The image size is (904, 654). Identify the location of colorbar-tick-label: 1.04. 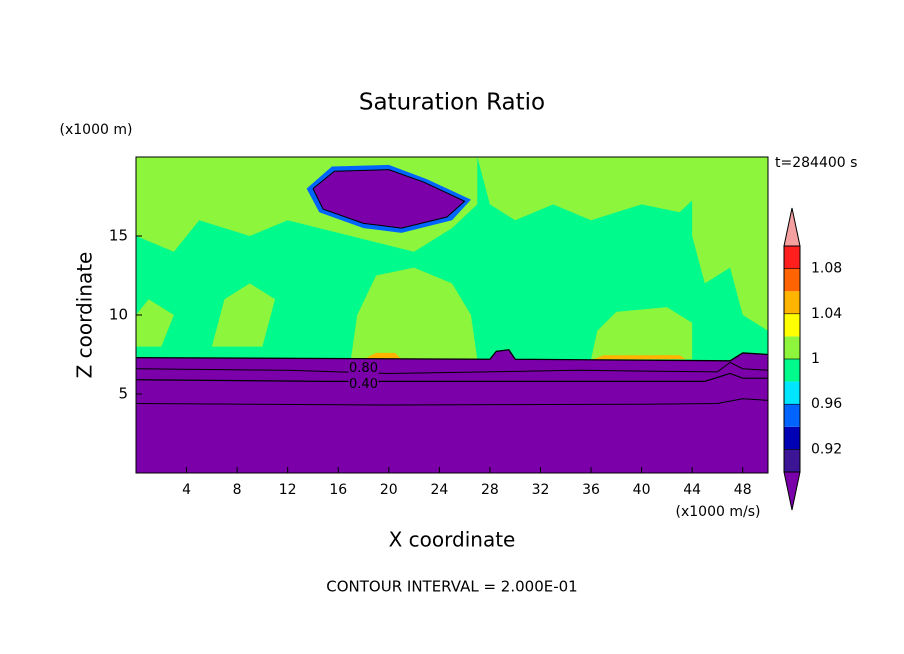
(826, 314).